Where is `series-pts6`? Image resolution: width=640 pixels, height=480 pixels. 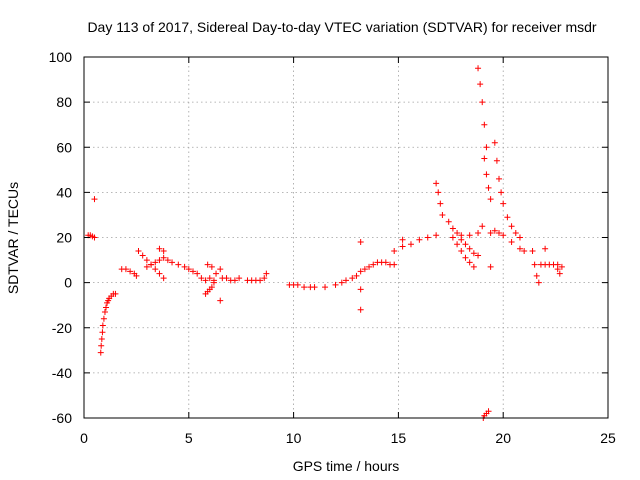 series-pts6 is located at coordinates (214, 282).